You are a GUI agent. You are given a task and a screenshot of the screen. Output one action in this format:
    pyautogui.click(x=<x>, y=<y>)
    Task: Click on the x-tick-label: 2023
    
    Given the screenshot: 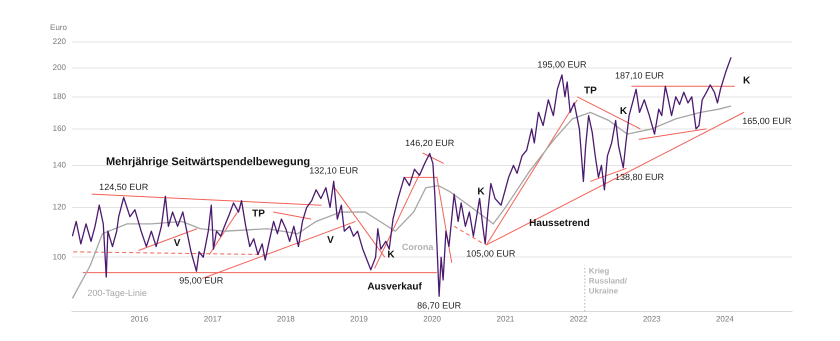 What is the action you would take?
    pyautogui.click(x=652, y=319)
    